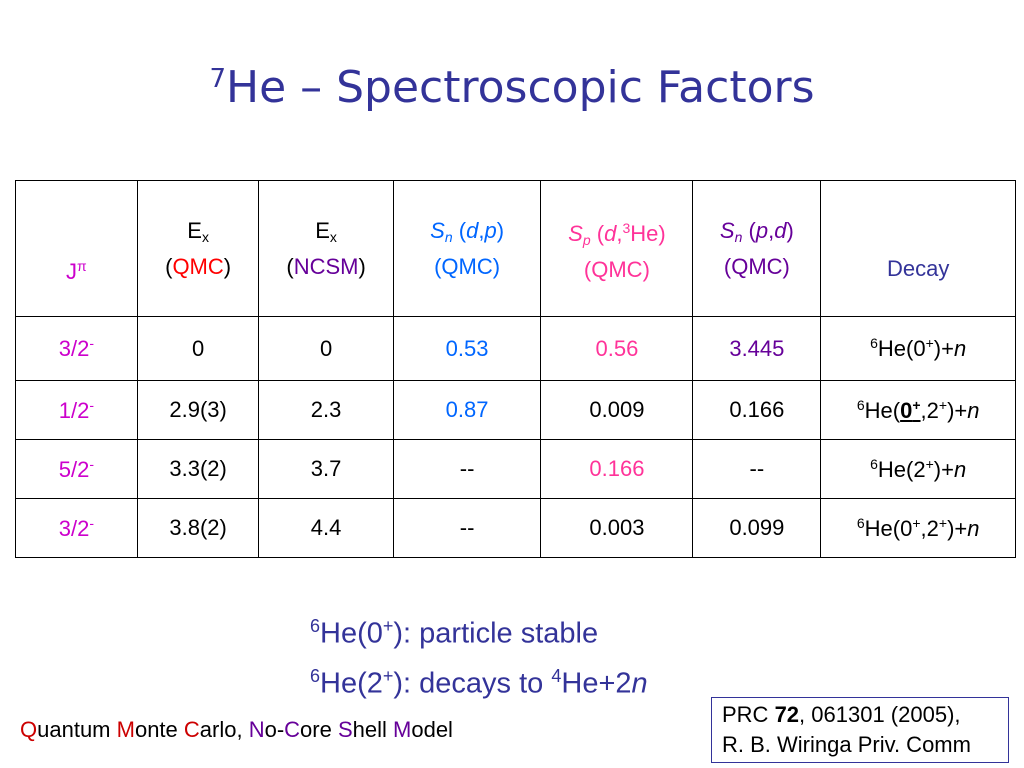 Image resolution: width=1024 pixels, height=768 pixels. Describe the element at coordinates (326, 469) in the screenshot. I see `cell-ex-ncsm: 3.7` at that location.